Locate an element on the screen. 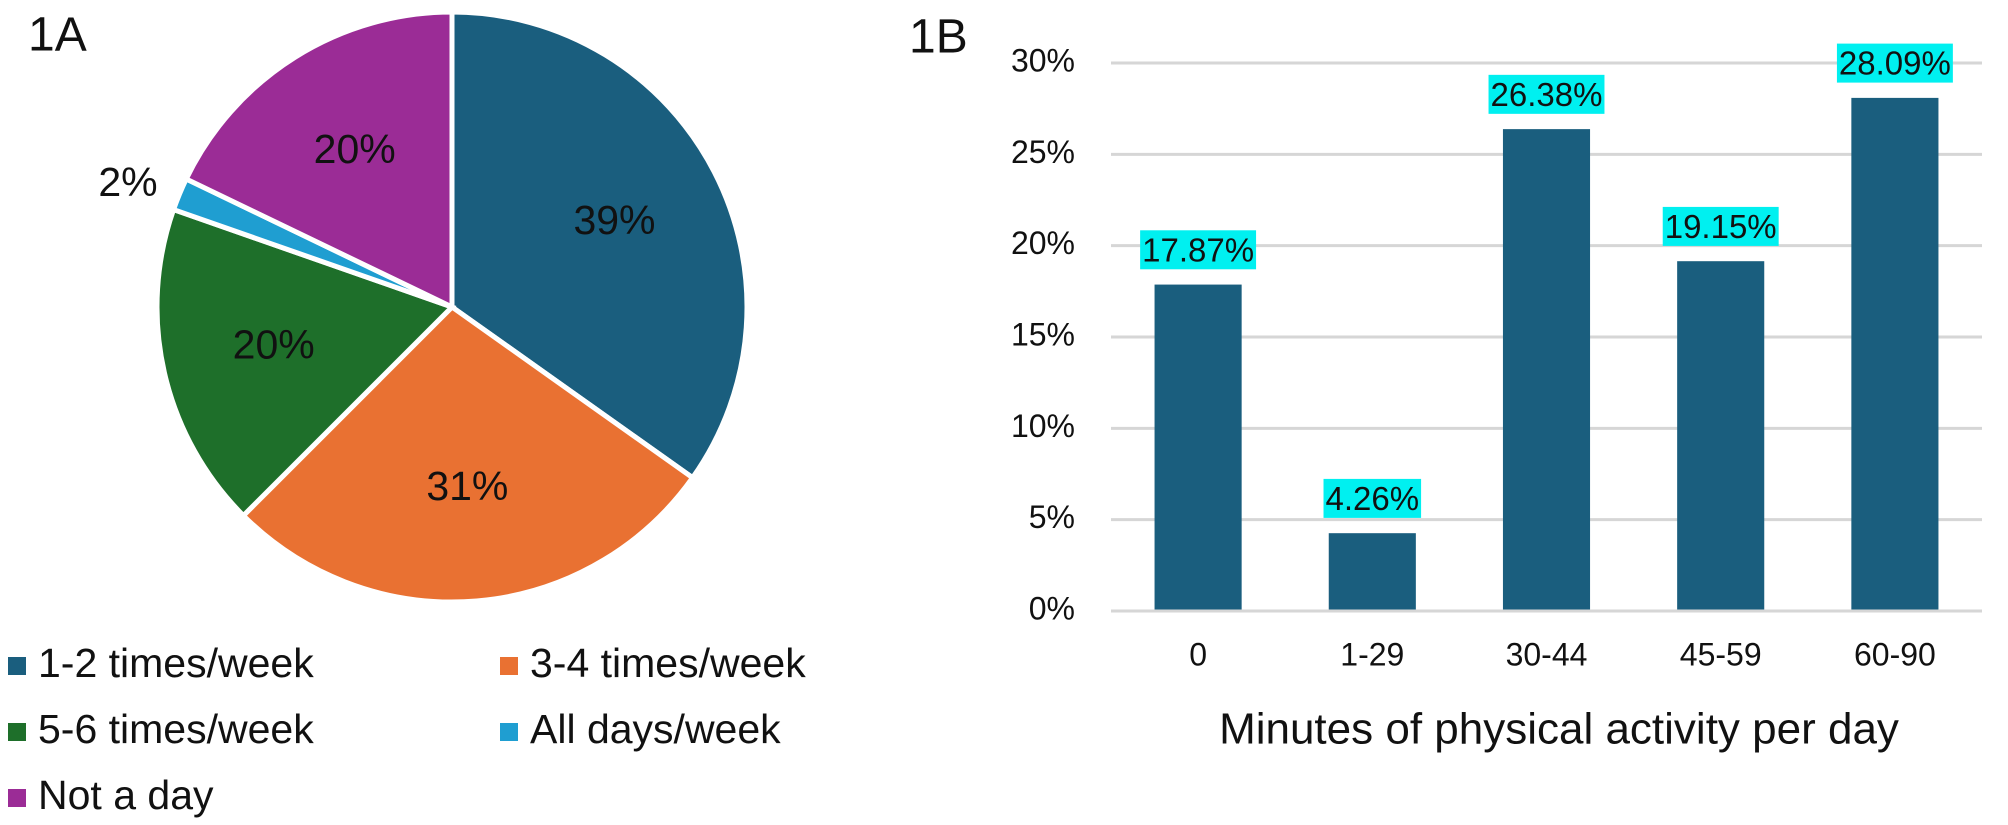  x-axis-title: Minutes of physical activity per day is located at coordinates (1559, 729).